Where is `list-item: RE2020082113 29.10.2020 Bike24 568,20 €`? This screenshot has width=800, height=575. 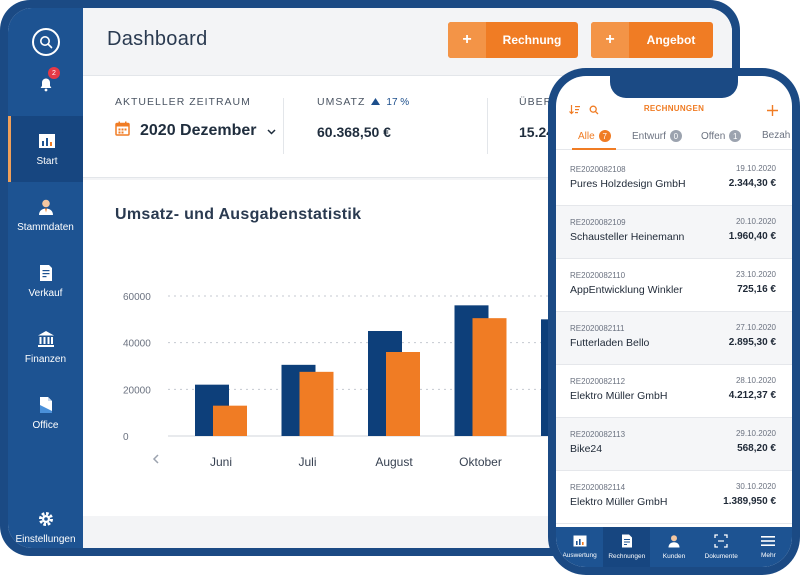
list-item: RE2020082113 29.10.2020 Bike24 568,20 € is located at coordinates (674, 444).